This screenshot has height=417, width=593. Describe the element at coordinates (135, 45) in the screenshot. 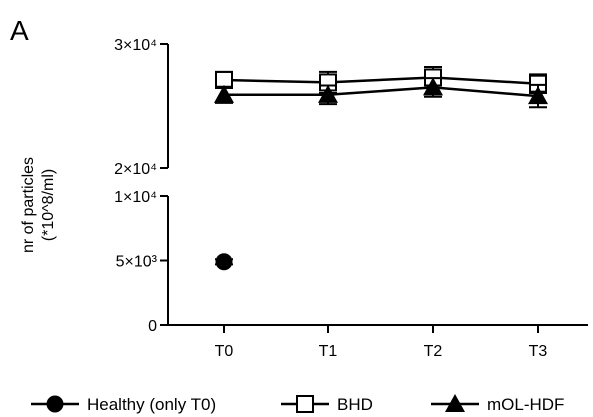

I see `y-upper-tick-label: 3×10⁴` at that location.